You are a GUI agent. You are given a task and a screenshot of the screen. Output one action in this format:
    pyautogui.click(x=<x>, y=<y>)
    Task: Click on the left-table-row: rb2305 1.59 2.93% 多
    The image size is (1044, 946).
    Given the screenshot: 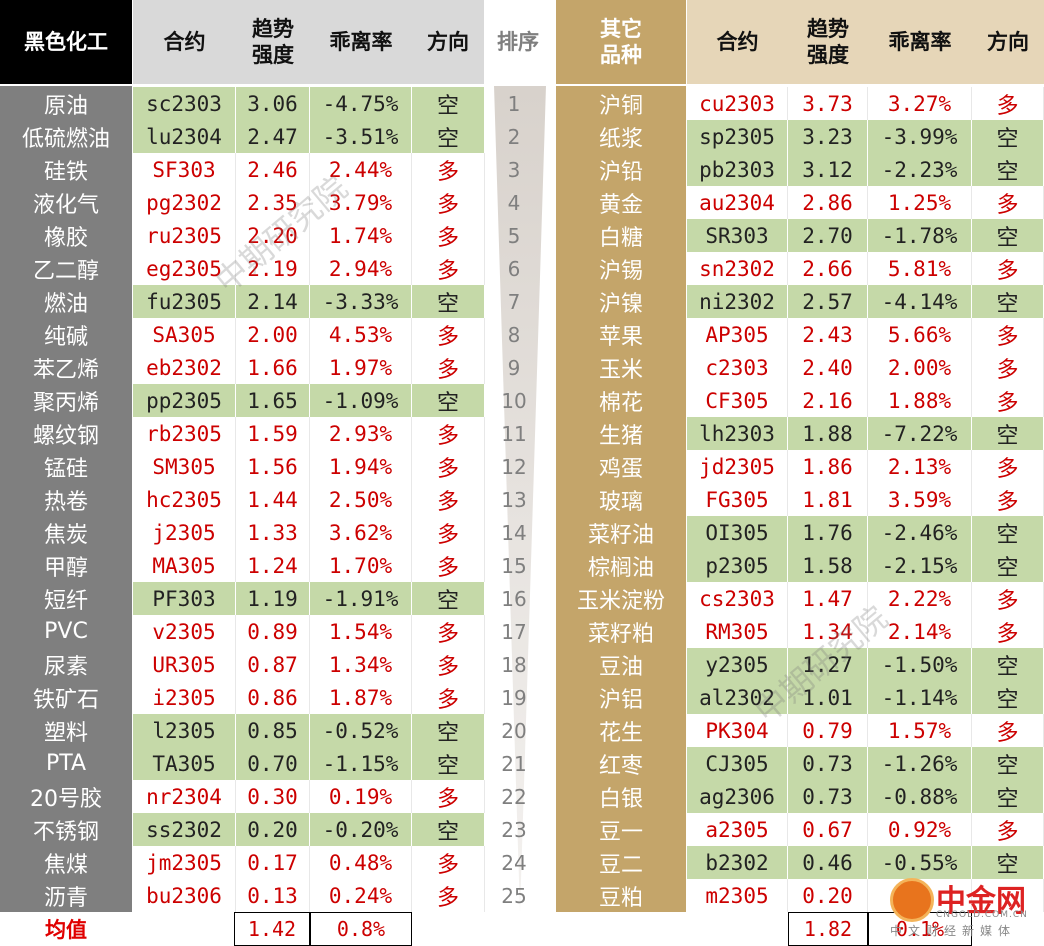 What is the action you would take?
    pyautogui.click(x=309, y=433)
    